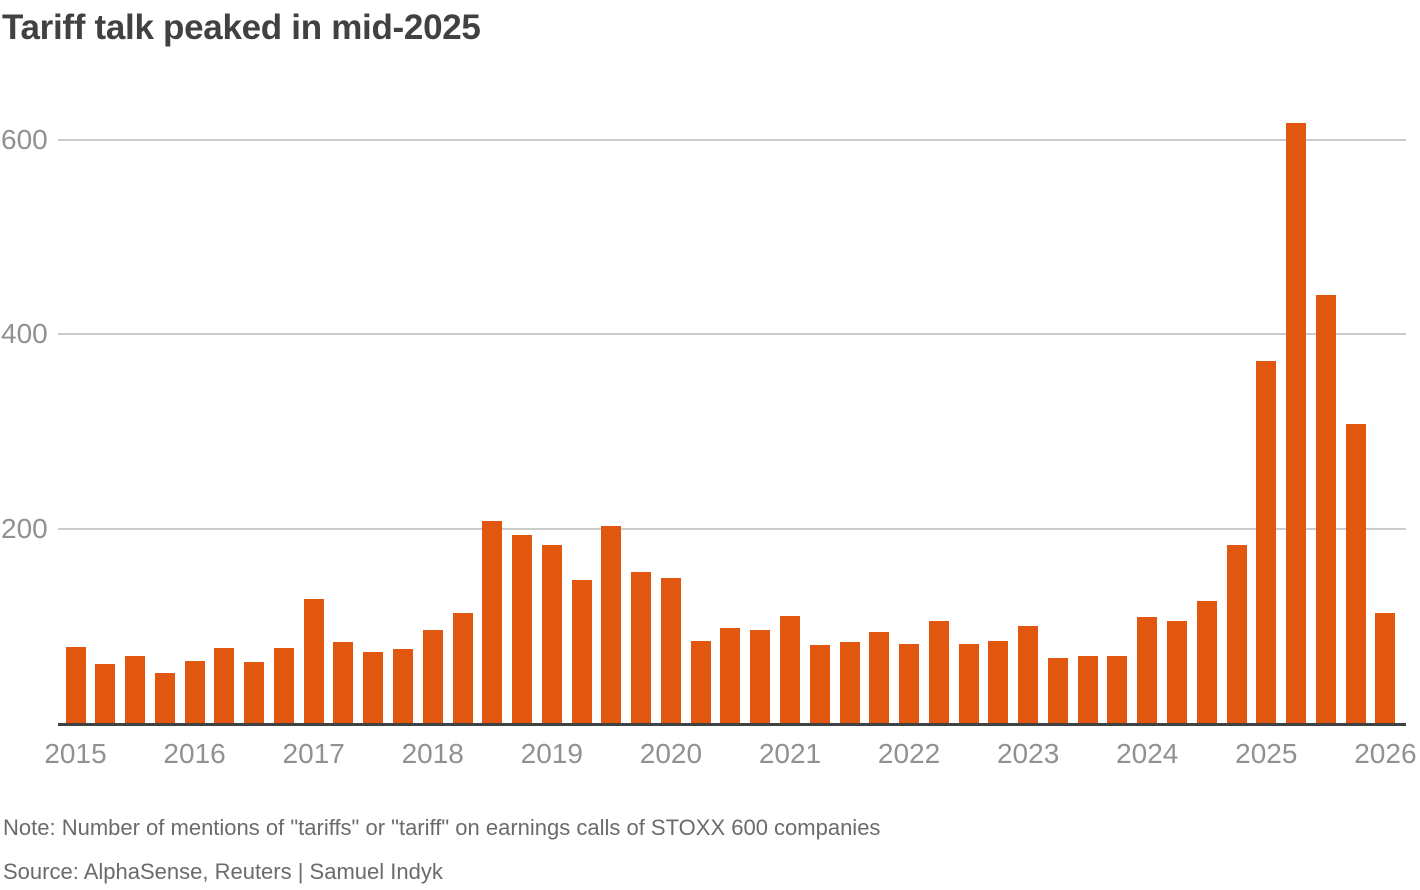  I want to click on bar-2018-q4, so click(522, 629).